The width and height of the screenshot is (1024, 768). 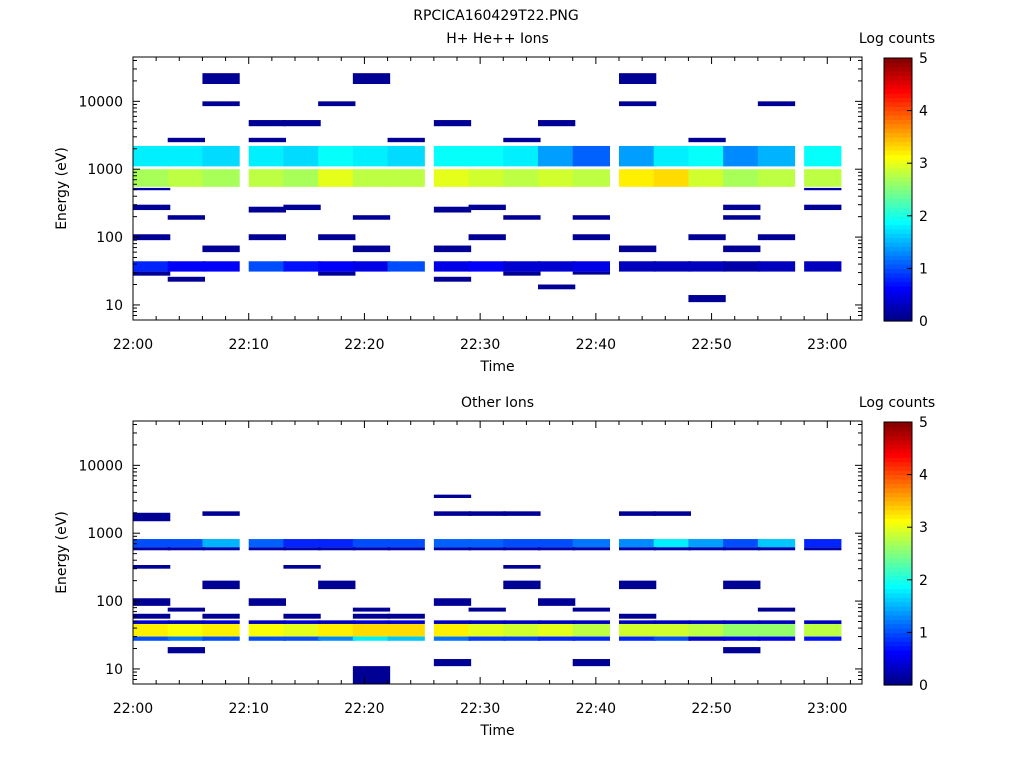 I want to click on x-tick-label: 22:50, so click(x=711, y=709).